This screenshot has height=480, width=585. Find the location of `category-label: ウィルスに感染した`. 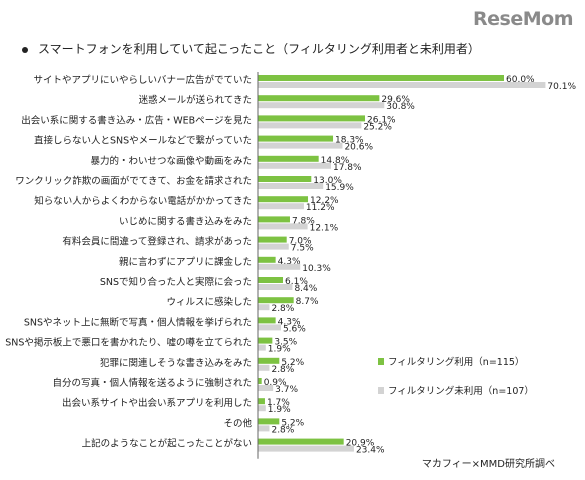

category-label: ウィルスに感染した is located at coordinates (209, 302).